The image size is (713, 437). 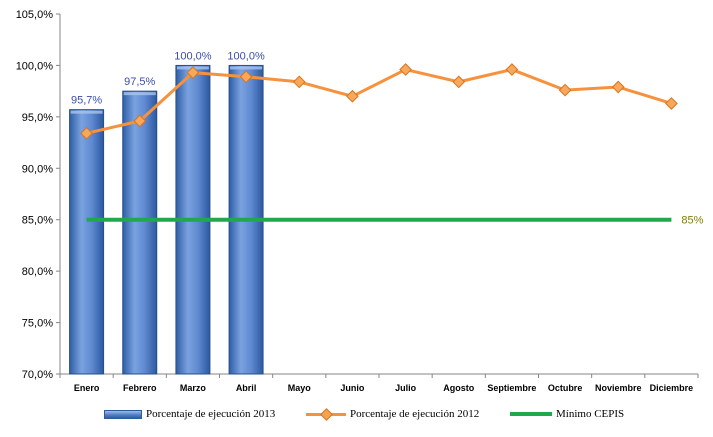 What do you see at coordinates (379, 101) in the screenshot?
I see `line-2012` at bounding box center [379, 101].